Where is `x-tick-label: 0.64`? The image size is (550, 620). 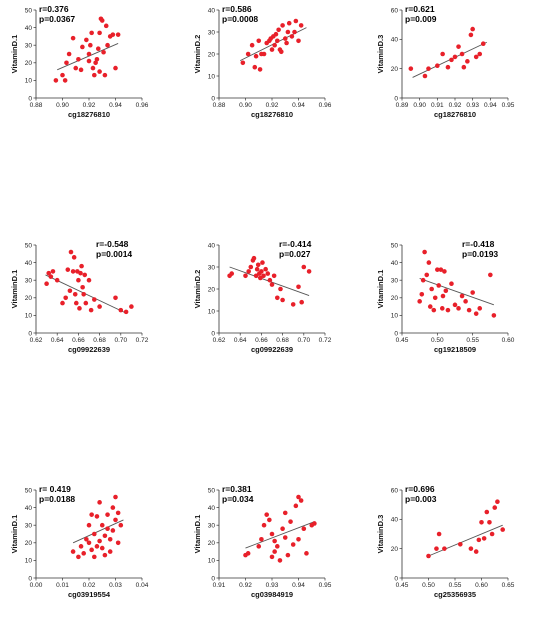 x-tick-label: 0.64 is located at coordinates (57, 340).